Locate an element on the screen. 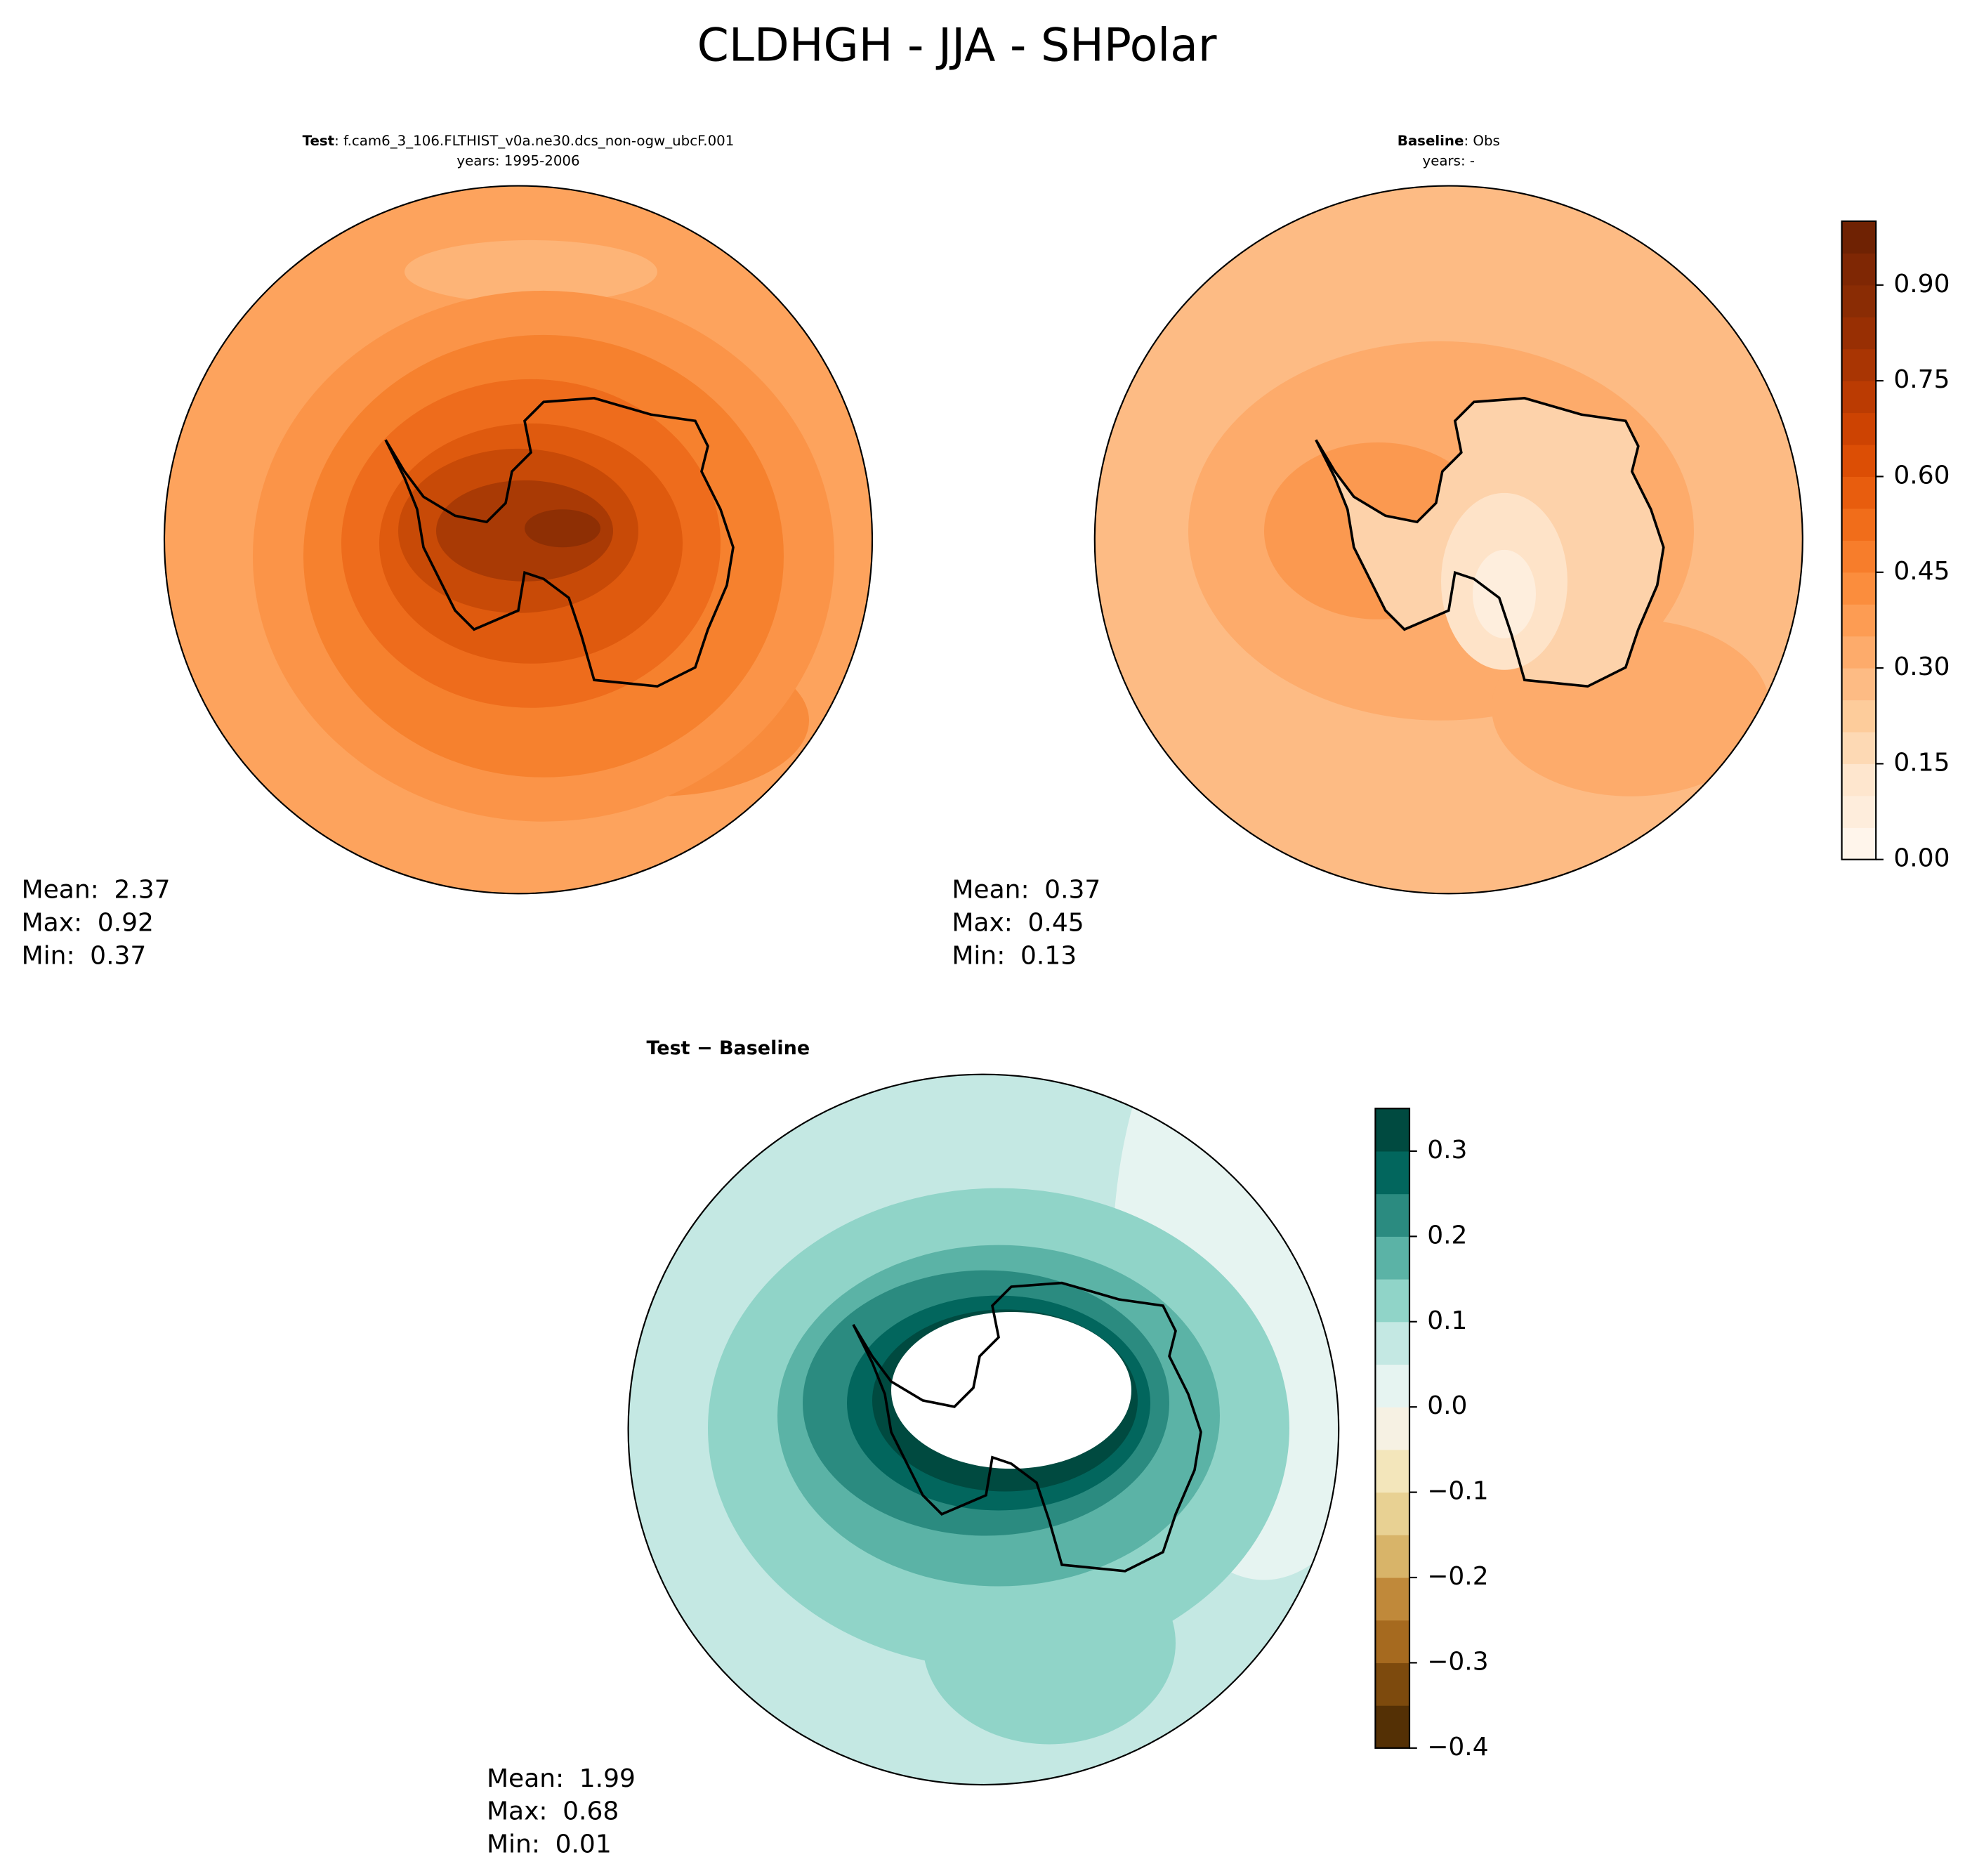 The height and width of the screenshot is (1876, 1972). stat: Max: 0.92 is located at coordinates (88, 923).